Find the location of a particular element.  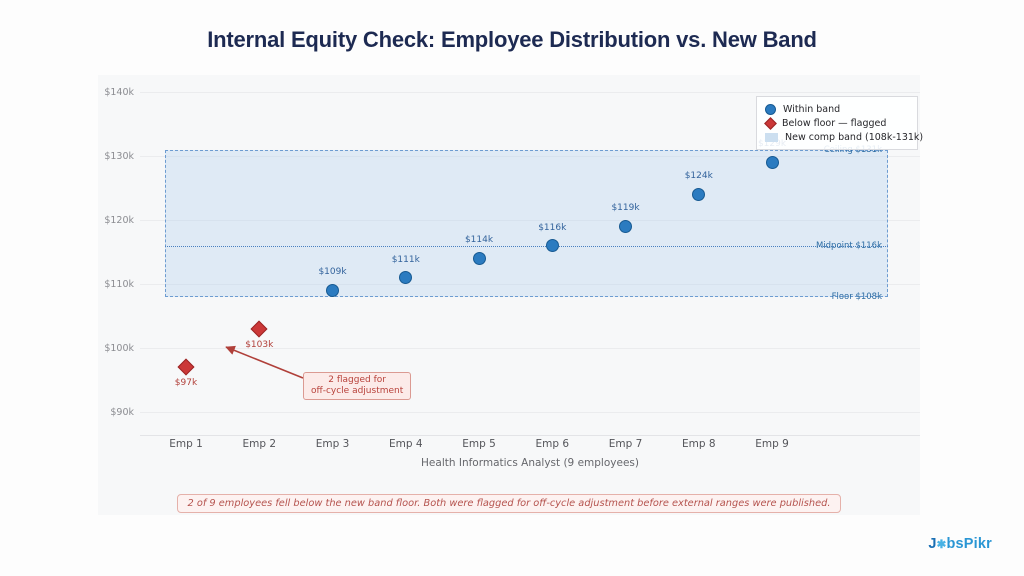

legend-label-below-floor: Below floor — flagged is located at coordinates (834, 123).